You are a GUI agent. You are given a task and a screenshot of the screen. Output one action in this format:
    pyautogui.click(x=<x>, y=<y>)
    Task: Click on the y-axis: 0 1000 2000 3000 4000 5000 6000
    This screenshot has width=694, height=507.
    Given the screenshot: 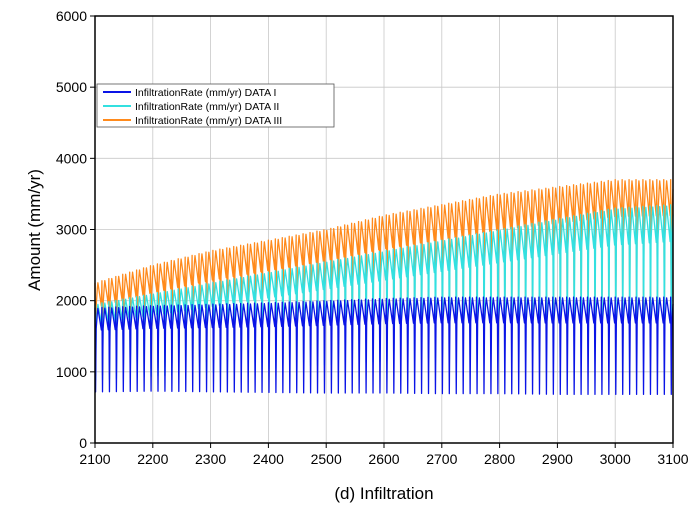 What is the action you would take?
    pyautogui.click(x=75, y=229)
    